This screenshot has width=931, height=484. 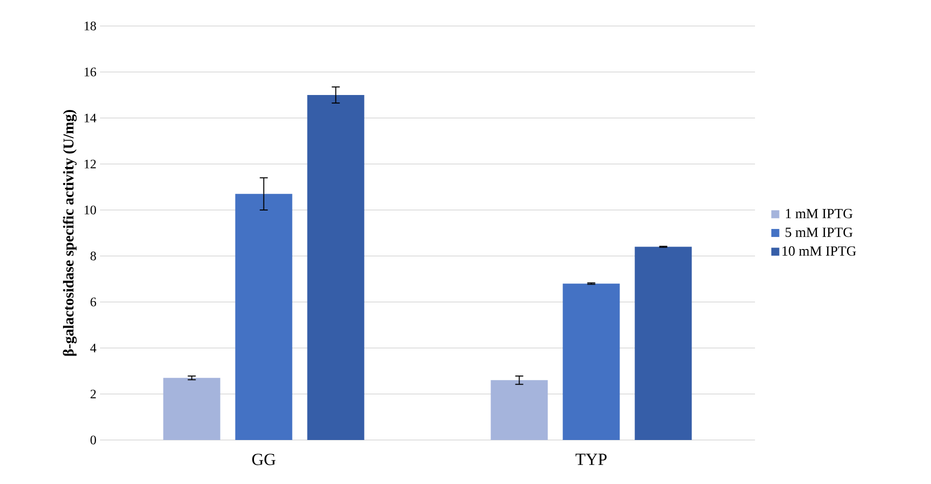 What do you see at coordinates (93, 394) in the screenshot?
I see `y-tick-label: 2` at bounding box center [93, 394].